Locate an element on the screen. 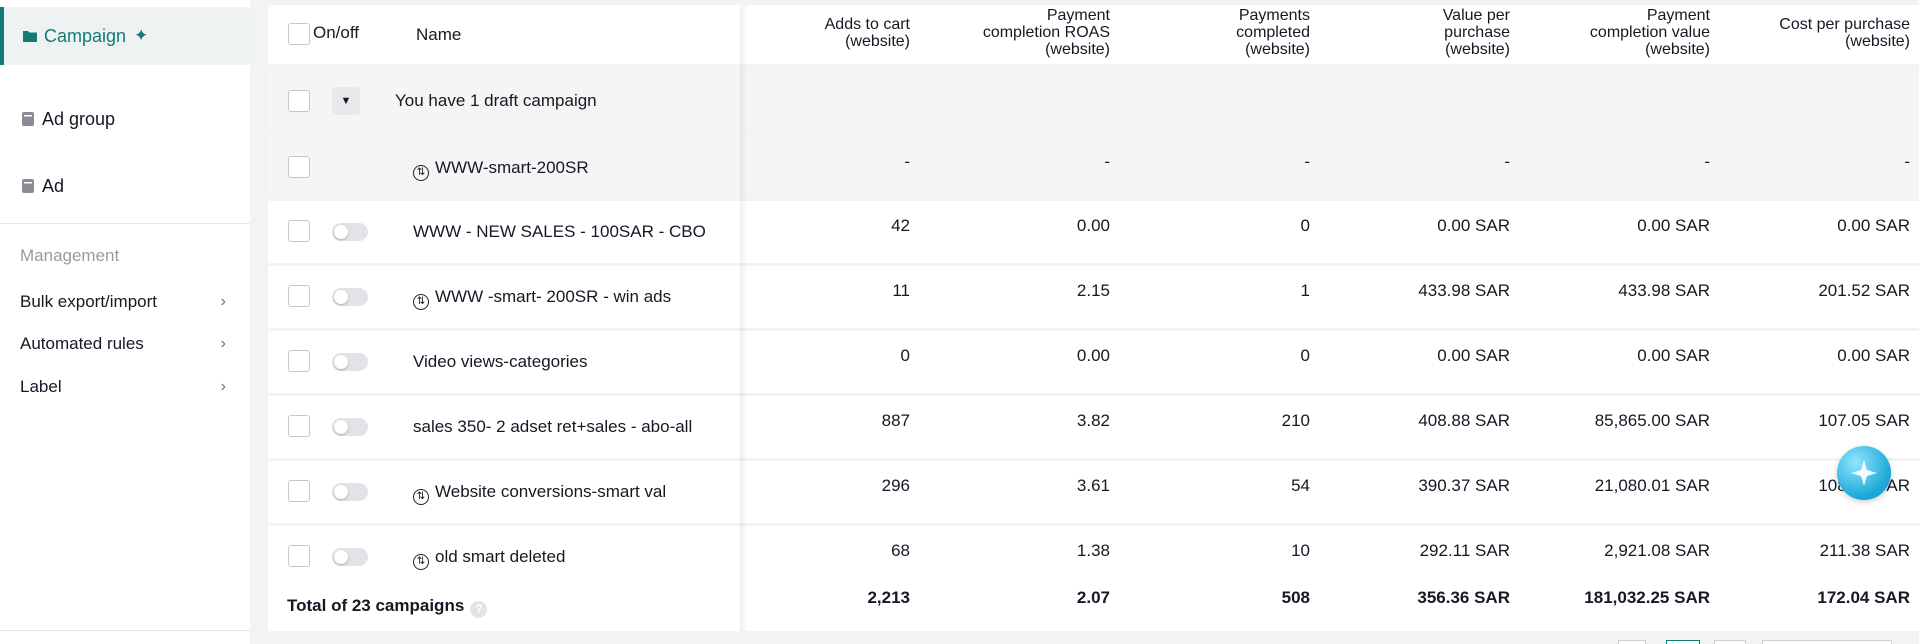 This screenshot has width=1919, height=644. cost-per-purchase: - is located at coordinates (1907, 161).